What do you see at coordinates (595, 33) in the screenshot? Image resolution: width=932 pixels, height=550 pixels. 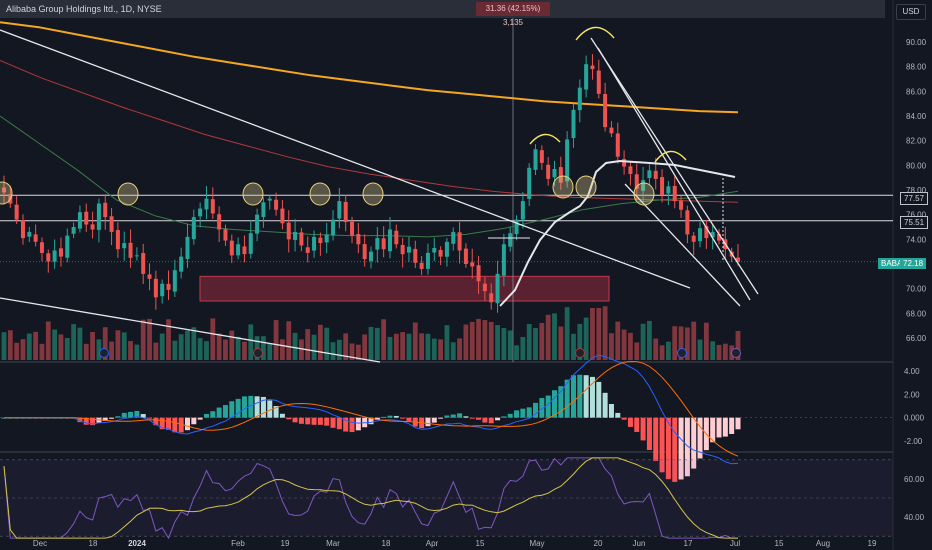 I see `highlight-arc` at bounding box center [595, 33].